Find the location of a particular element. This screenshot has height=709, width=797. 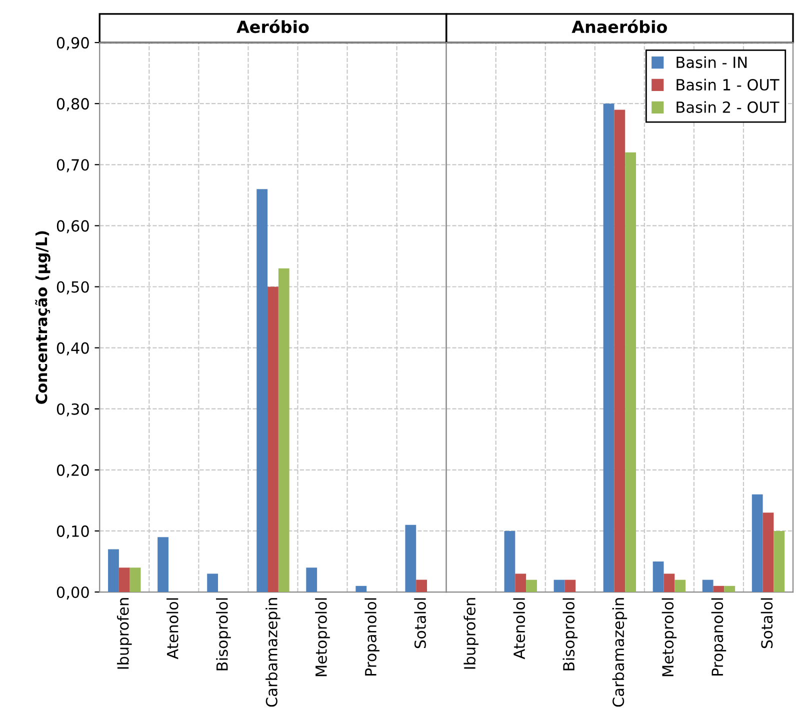

y-tick-label: 0,10 is located at coordinates (72, 532).